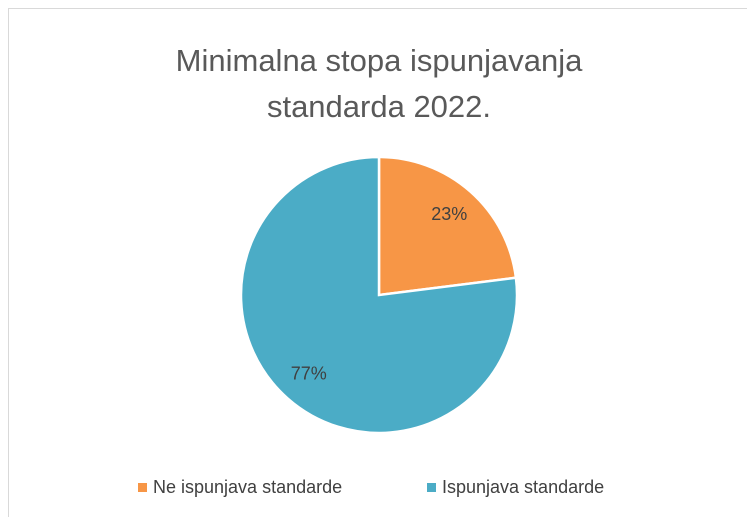 The image size is (748, 518). Describe the element at coordinates (309, 373) in the screenshot. I see `data-label: 77%` at that location.